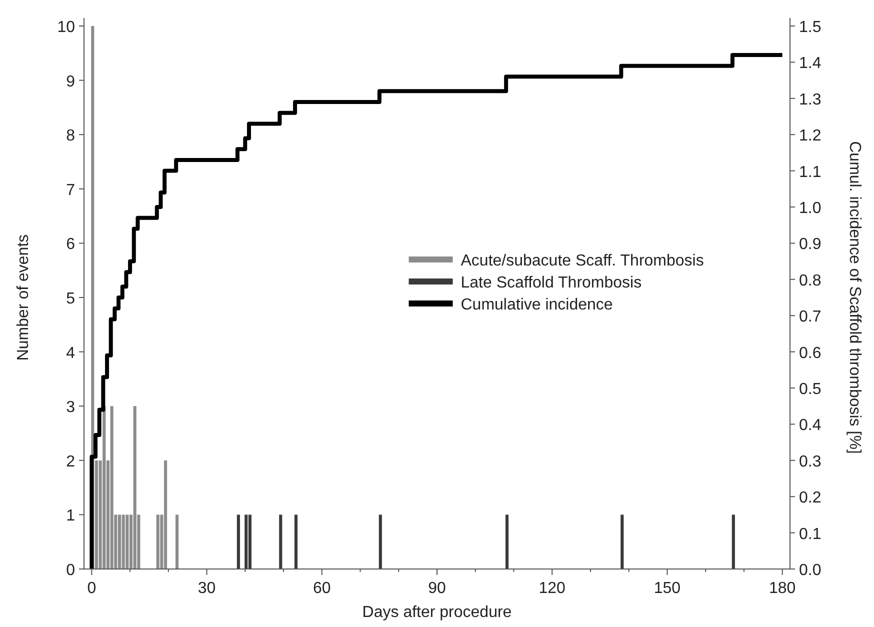  What do you see at coordinates (810, 353) in the screenshot?
I see `y2-tick-label: 0.6` at bounding box center [810, 353].